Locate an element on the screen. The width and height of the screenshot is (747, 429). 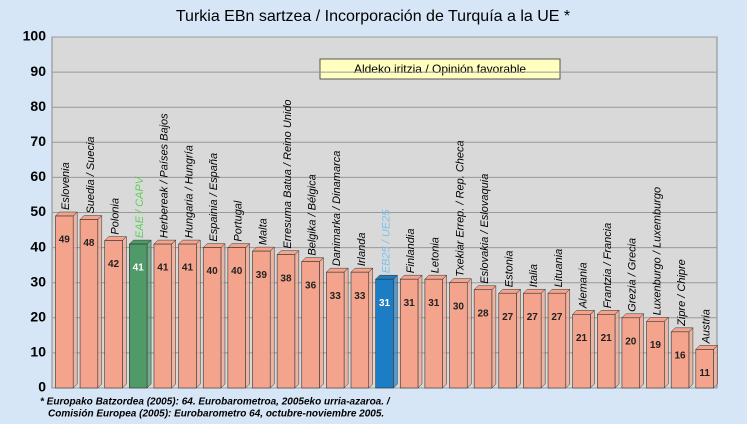
x-tick-label: Eslovakia / Eslovaquia is located at coordinates (485, 229).